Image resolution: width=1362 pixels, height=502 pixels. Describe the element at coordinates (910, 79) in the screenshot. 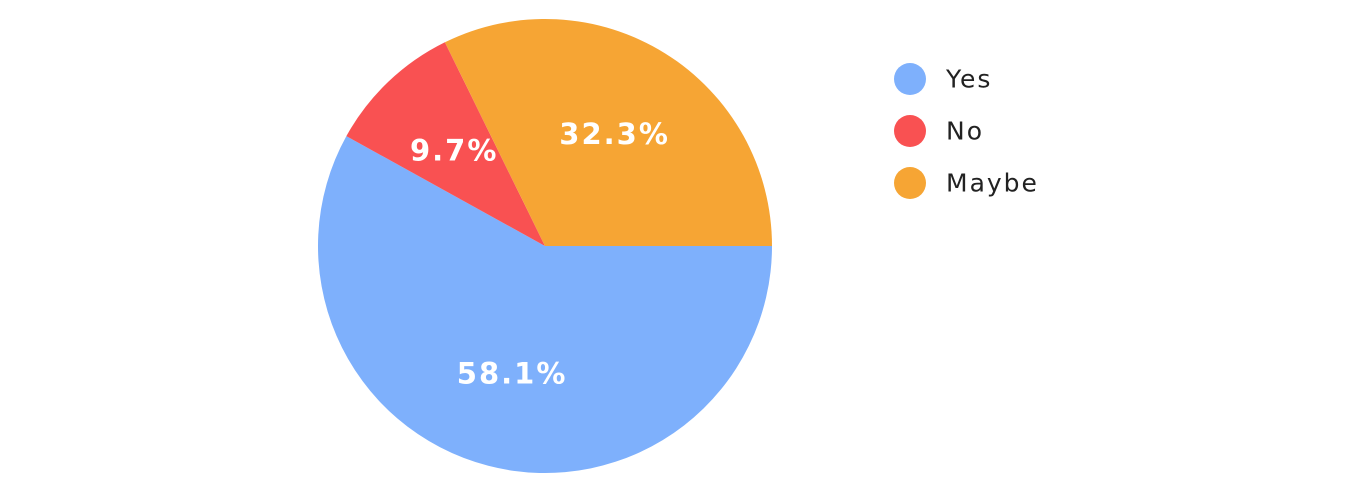

I see `legend-swatch-yes` at that location.